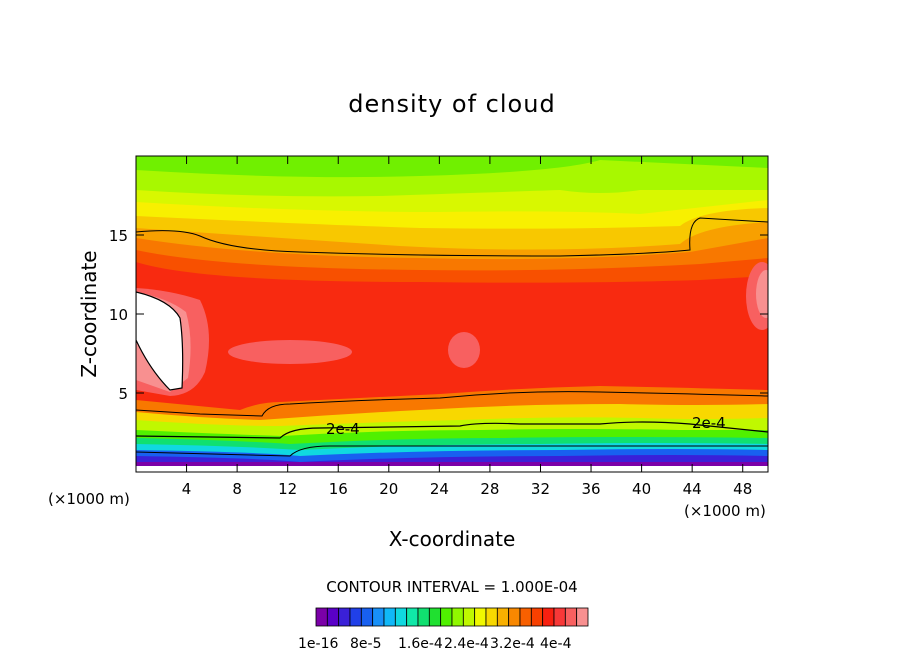 The image size is (904, 654). I want to click on colorbar-labels: 1e-16 8e-5 1.6e-4 2.4e-4 3.2e-4 4e-4, so click(435, 644).